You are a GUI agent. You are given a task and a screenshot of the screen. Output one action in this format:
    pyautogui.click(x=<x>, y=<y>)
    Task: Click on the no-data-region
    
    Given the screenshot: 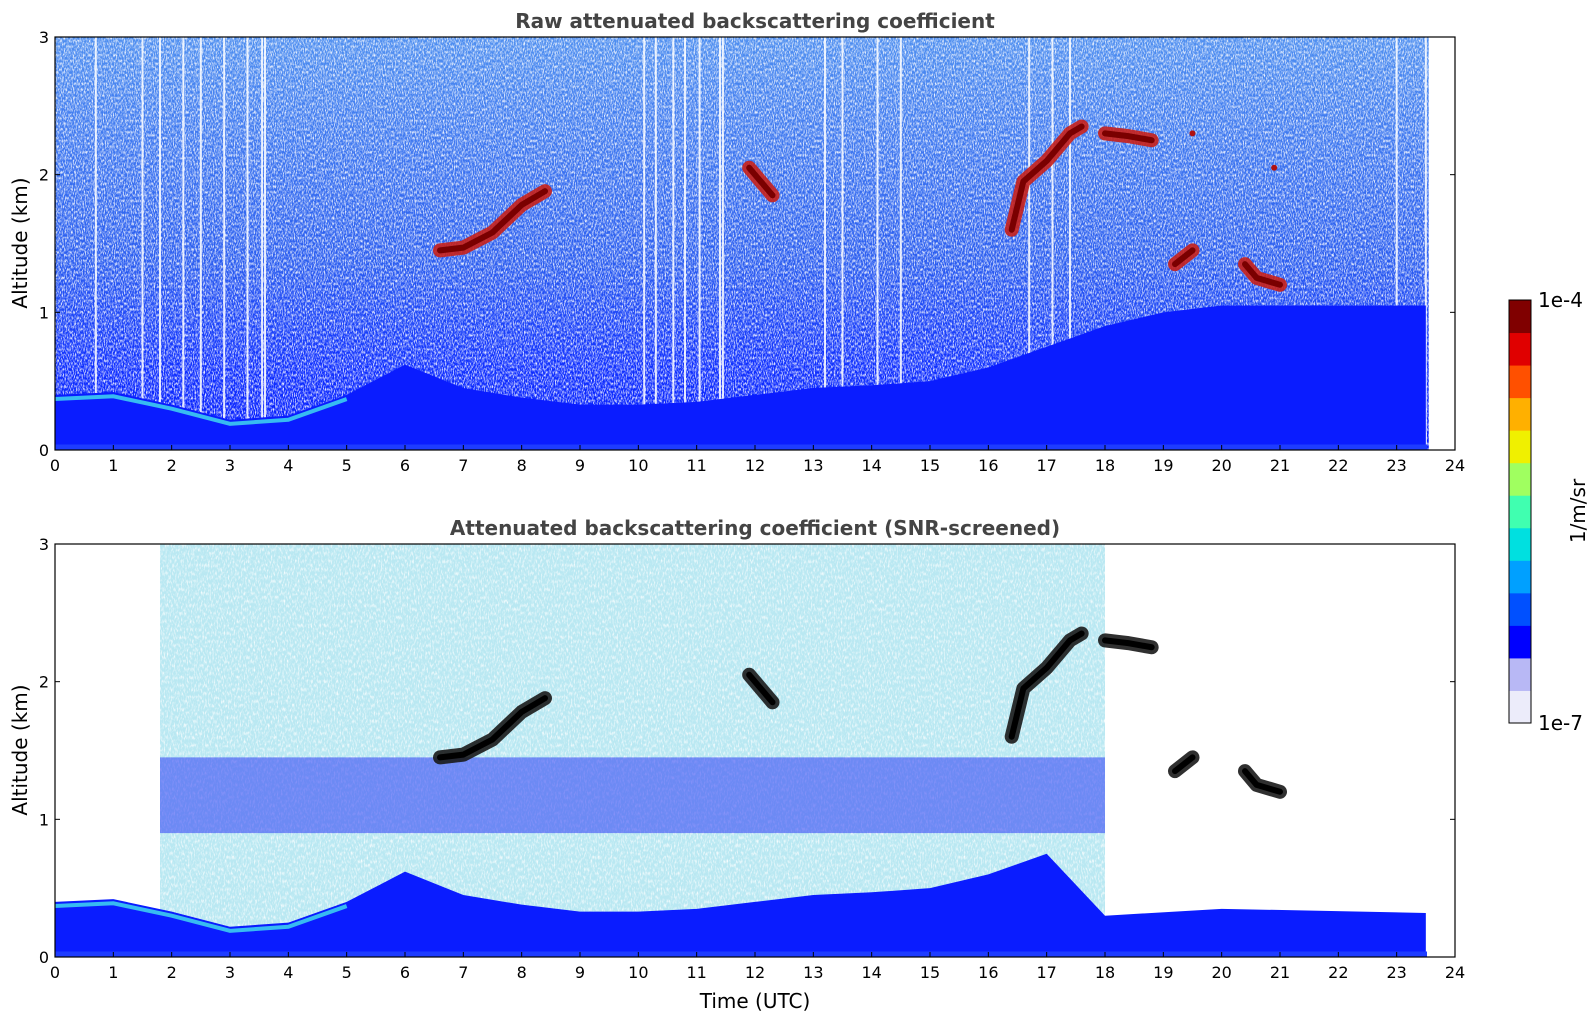 What is the action you would take?
    pyautogui.click(x=1441, y=243)
    